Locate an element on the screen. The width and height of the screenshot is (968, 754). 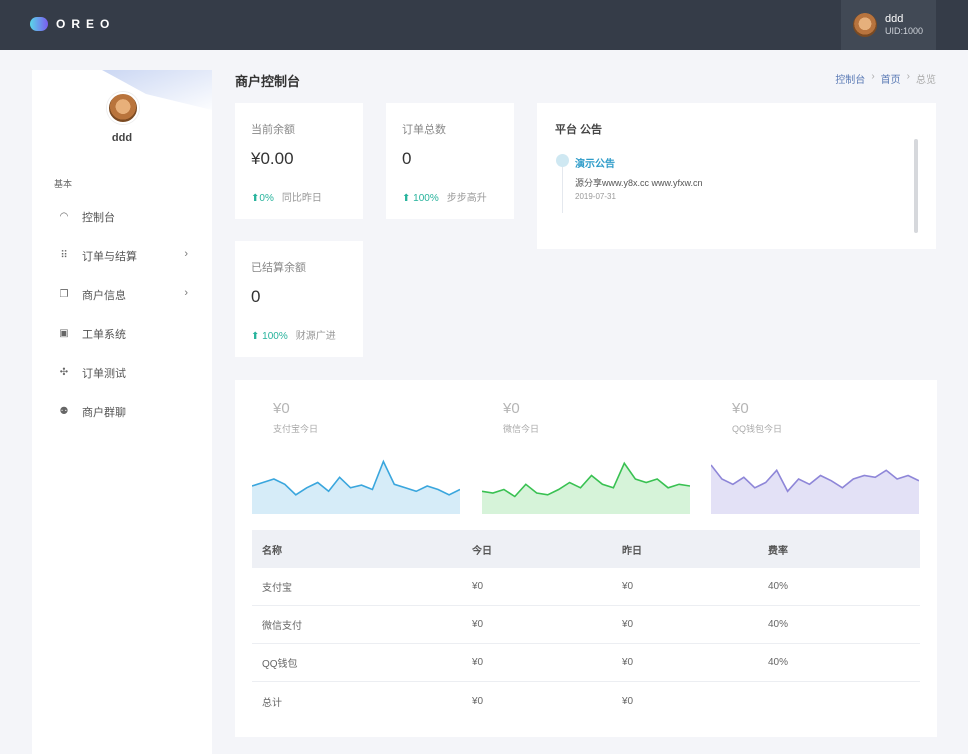
user-name: ddd is located at coordinates (894, 19).